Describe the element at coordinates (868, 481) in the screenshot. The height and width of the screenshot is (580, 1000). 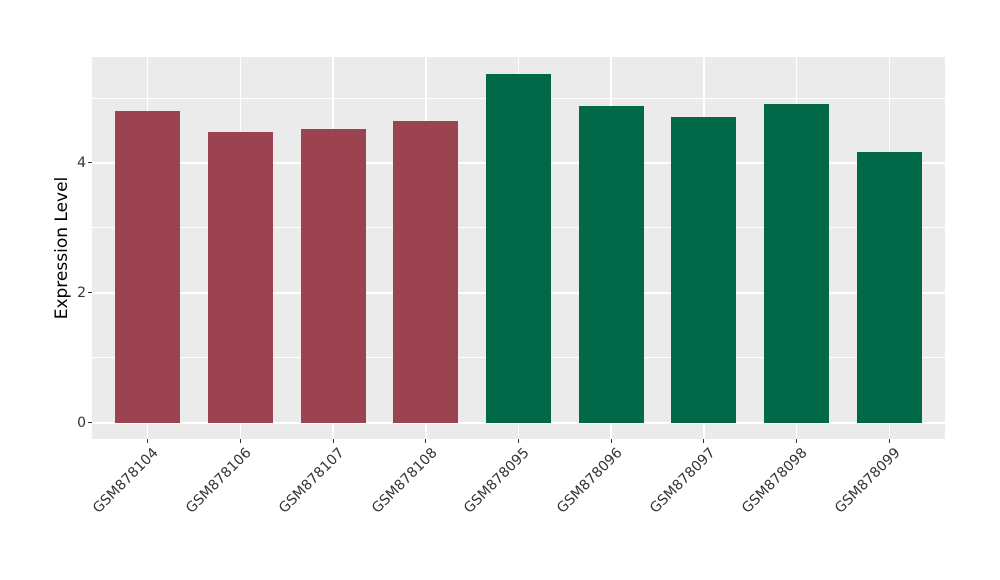
I see `x-tick-label-GSM878099: GSM878099` at that location.